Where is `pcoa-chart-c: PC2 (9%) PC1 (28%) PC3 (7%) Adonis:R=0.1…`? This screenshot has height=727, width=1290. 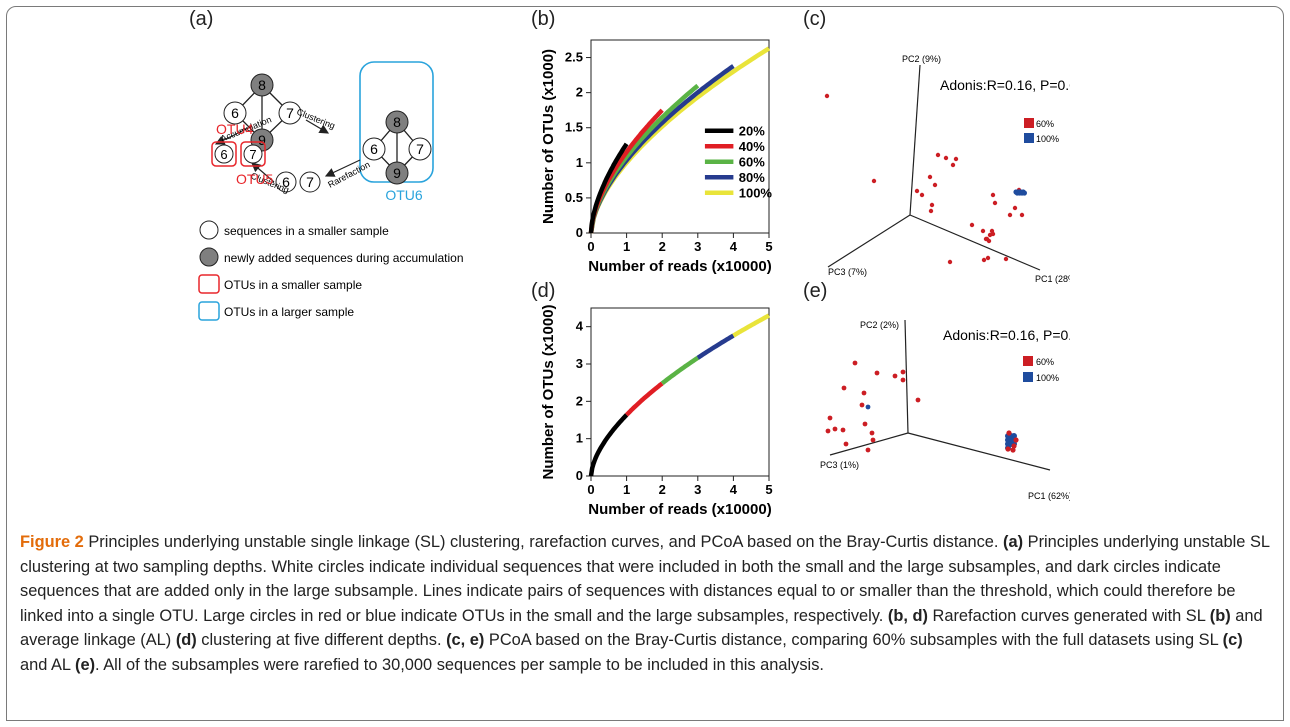 pcoa-chart-c: PC2 (9%) PC1 (28%) PC3 (7%) Adonis:R=0.1… is located at coordinates (947, 169).